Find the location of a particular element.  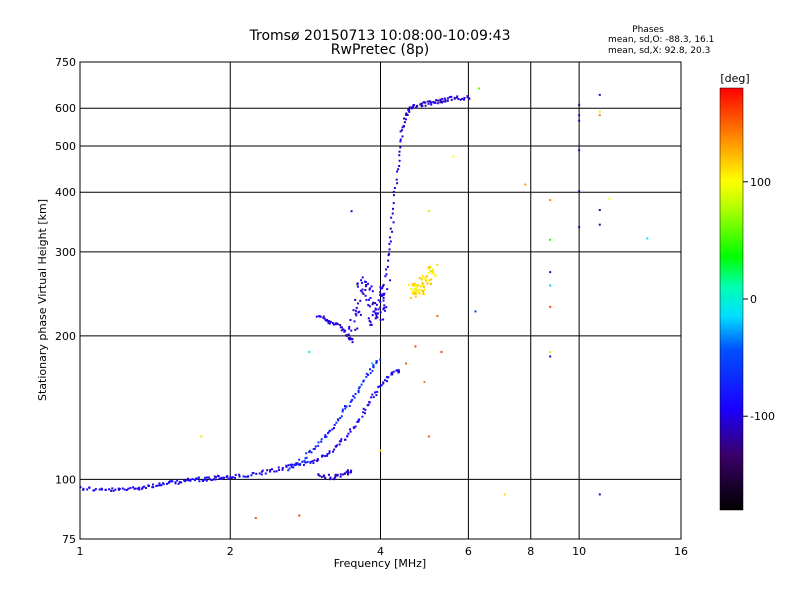

colorbar-label: [deg] is located at coordinates (734, 78).